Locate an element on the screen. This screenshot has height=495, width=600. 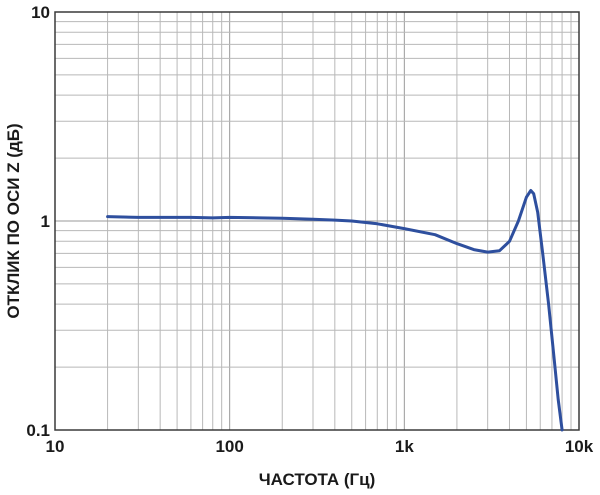
x-tick-label: 1k is located at coordinates (404, 446).